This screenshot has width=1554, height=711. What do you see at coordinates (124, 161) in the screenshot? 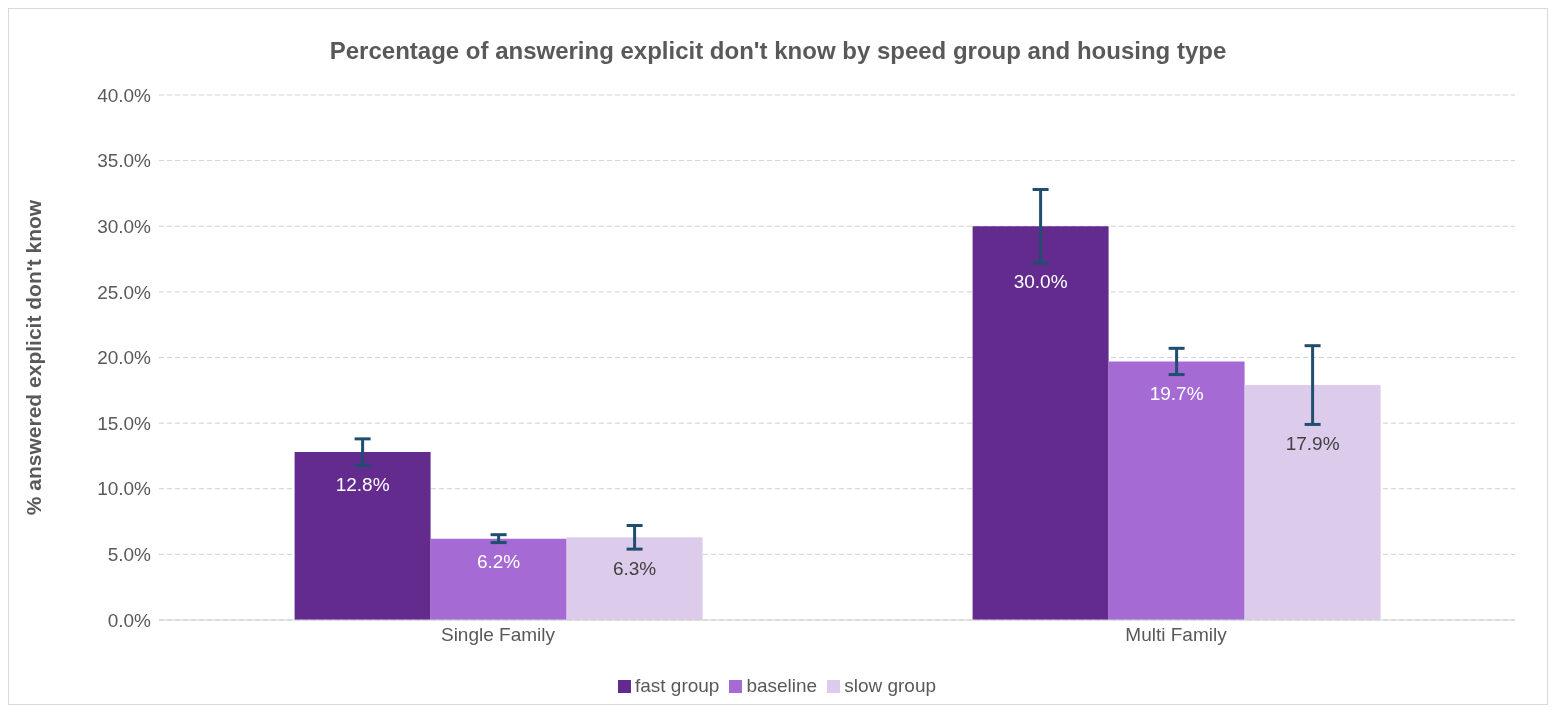
I see `y-tick-label: 35.0%` at bounding box center [124, 161].